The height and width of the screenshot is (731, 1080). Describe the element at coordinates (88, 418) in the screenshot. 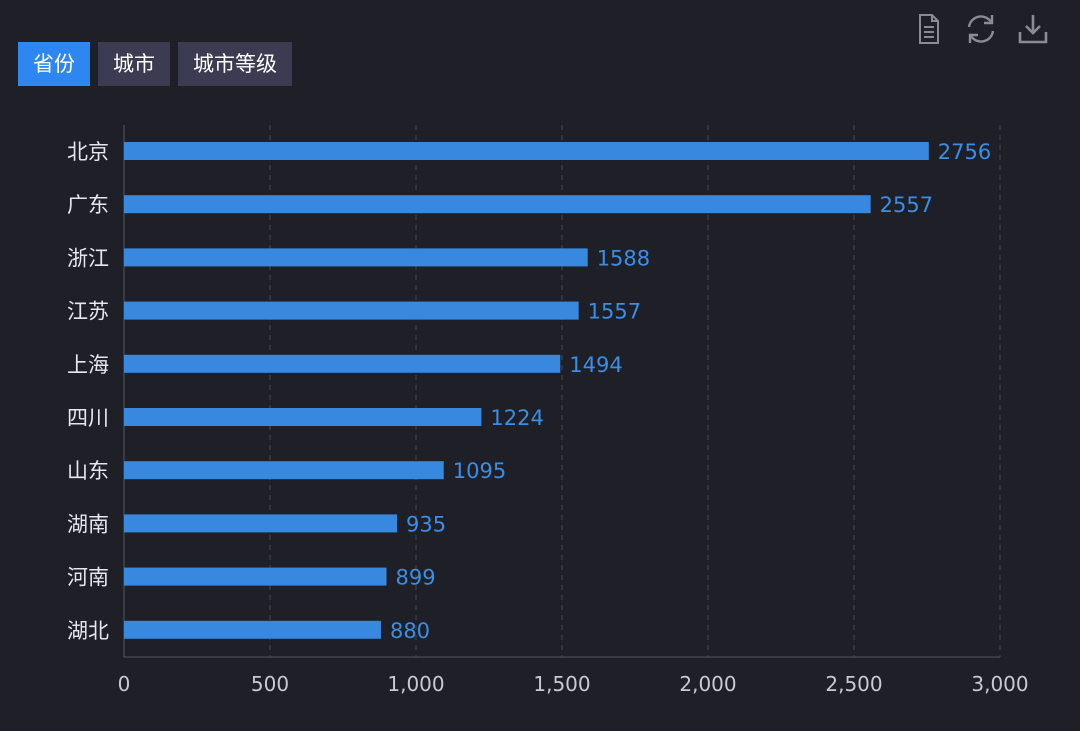

I see `y-tick-label: 四川` at that location.